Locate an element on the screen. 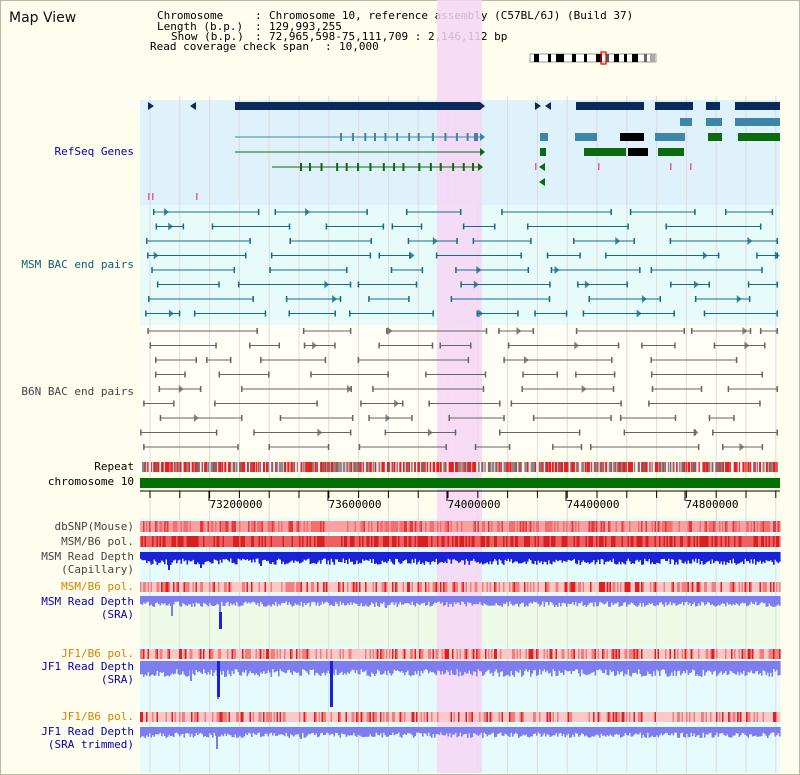  track-label-msm-b6-pol-2: MSM/B6 pol. is located at coordinates (97, 586).